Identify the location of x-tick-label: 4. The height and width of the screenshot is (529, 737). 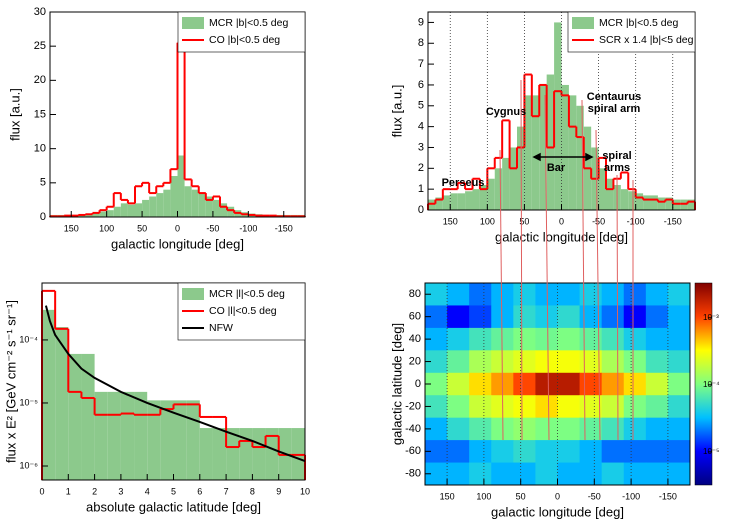
(147, 491).